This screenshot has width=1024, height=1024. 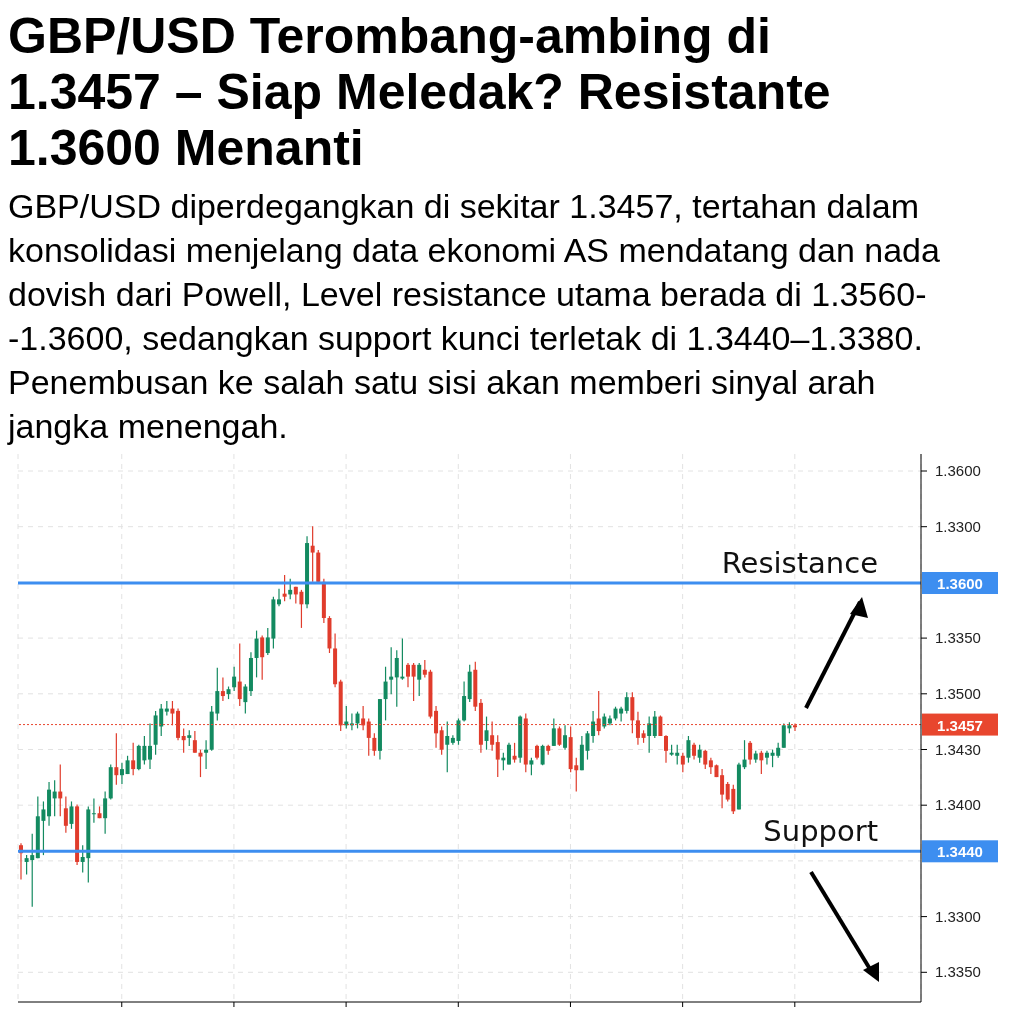 I want to click on text: 1.3457, so click(x=960, y=725).